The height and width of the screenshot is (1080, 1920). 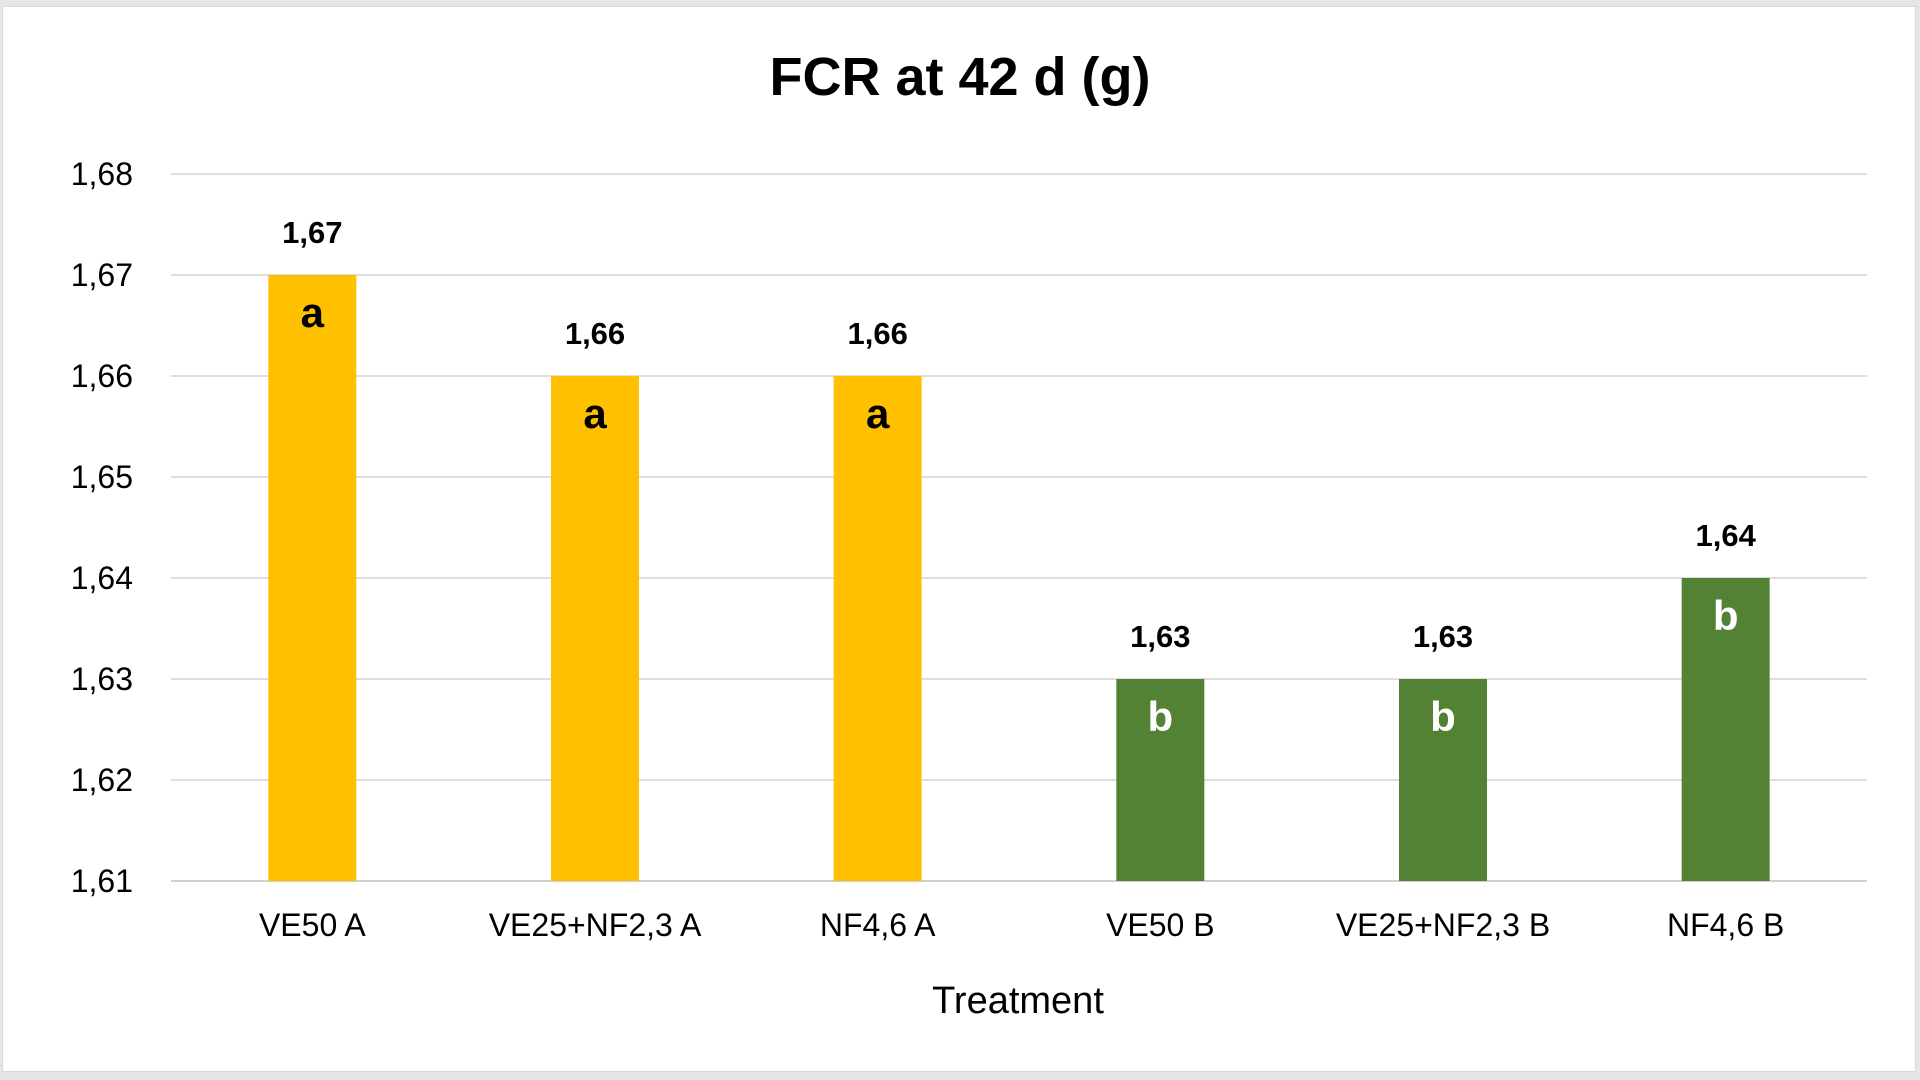 I want to click on x-tick-label: NF4,6 B, so click(x=1725, y=925).